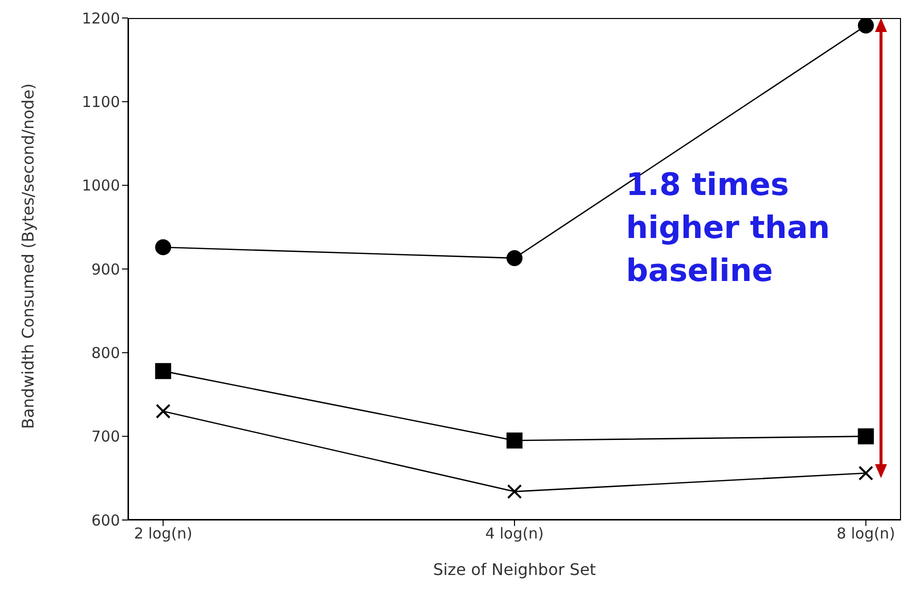 The image size is (919, 593). I want to click on y-tick-label: 900, so click(105, 269).